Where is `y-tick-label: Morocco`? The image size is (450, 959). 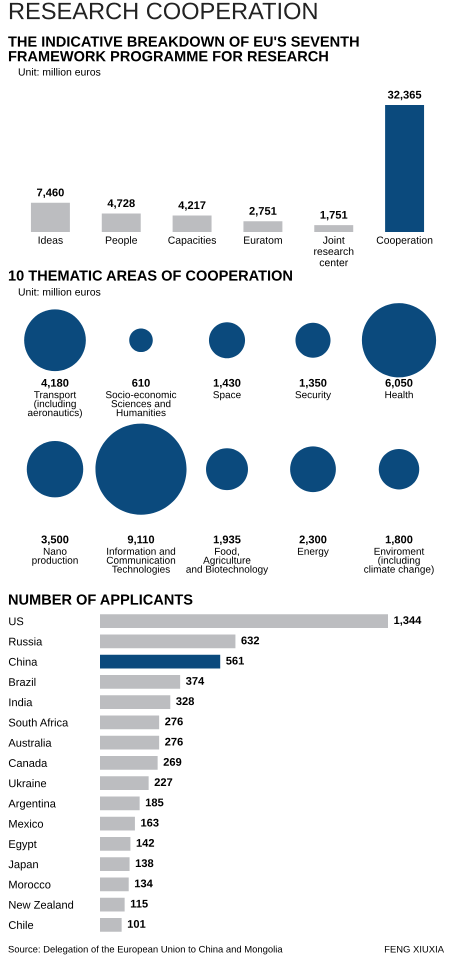
y-tick-label: Morocco is located at coordinates (29, 884).